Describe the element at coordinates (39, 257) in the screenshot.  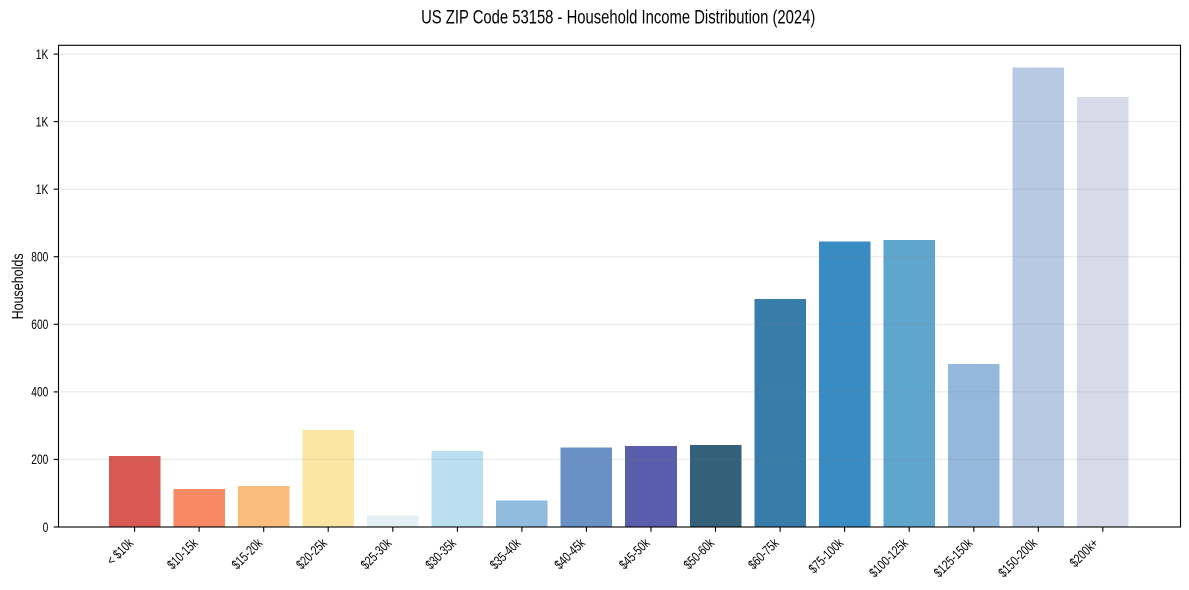
I see `svg-text: 800` at that location.